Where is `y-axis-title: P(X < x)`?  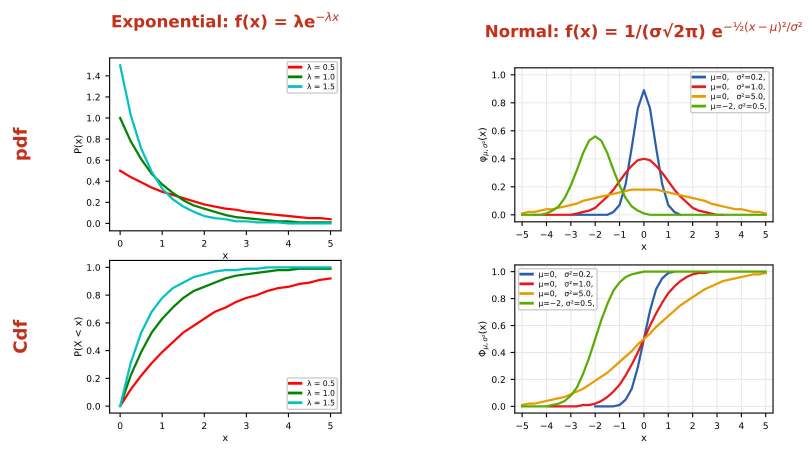
y-axis-title: P(X < x) is located at coordinates (78, 336).